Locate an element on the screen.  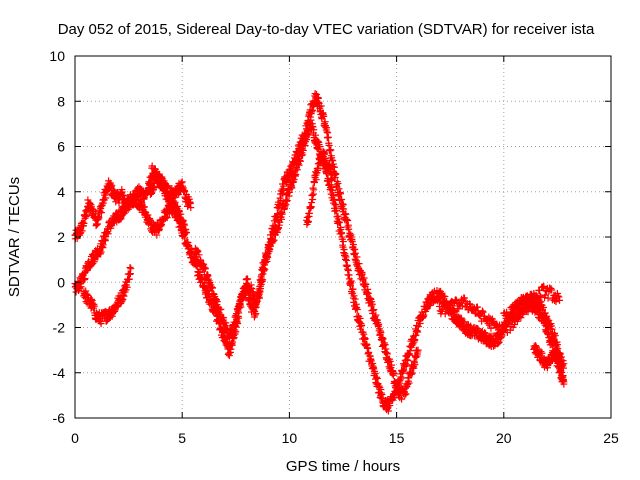
x-tick-label: 20 is located at coordinates (504, 438).